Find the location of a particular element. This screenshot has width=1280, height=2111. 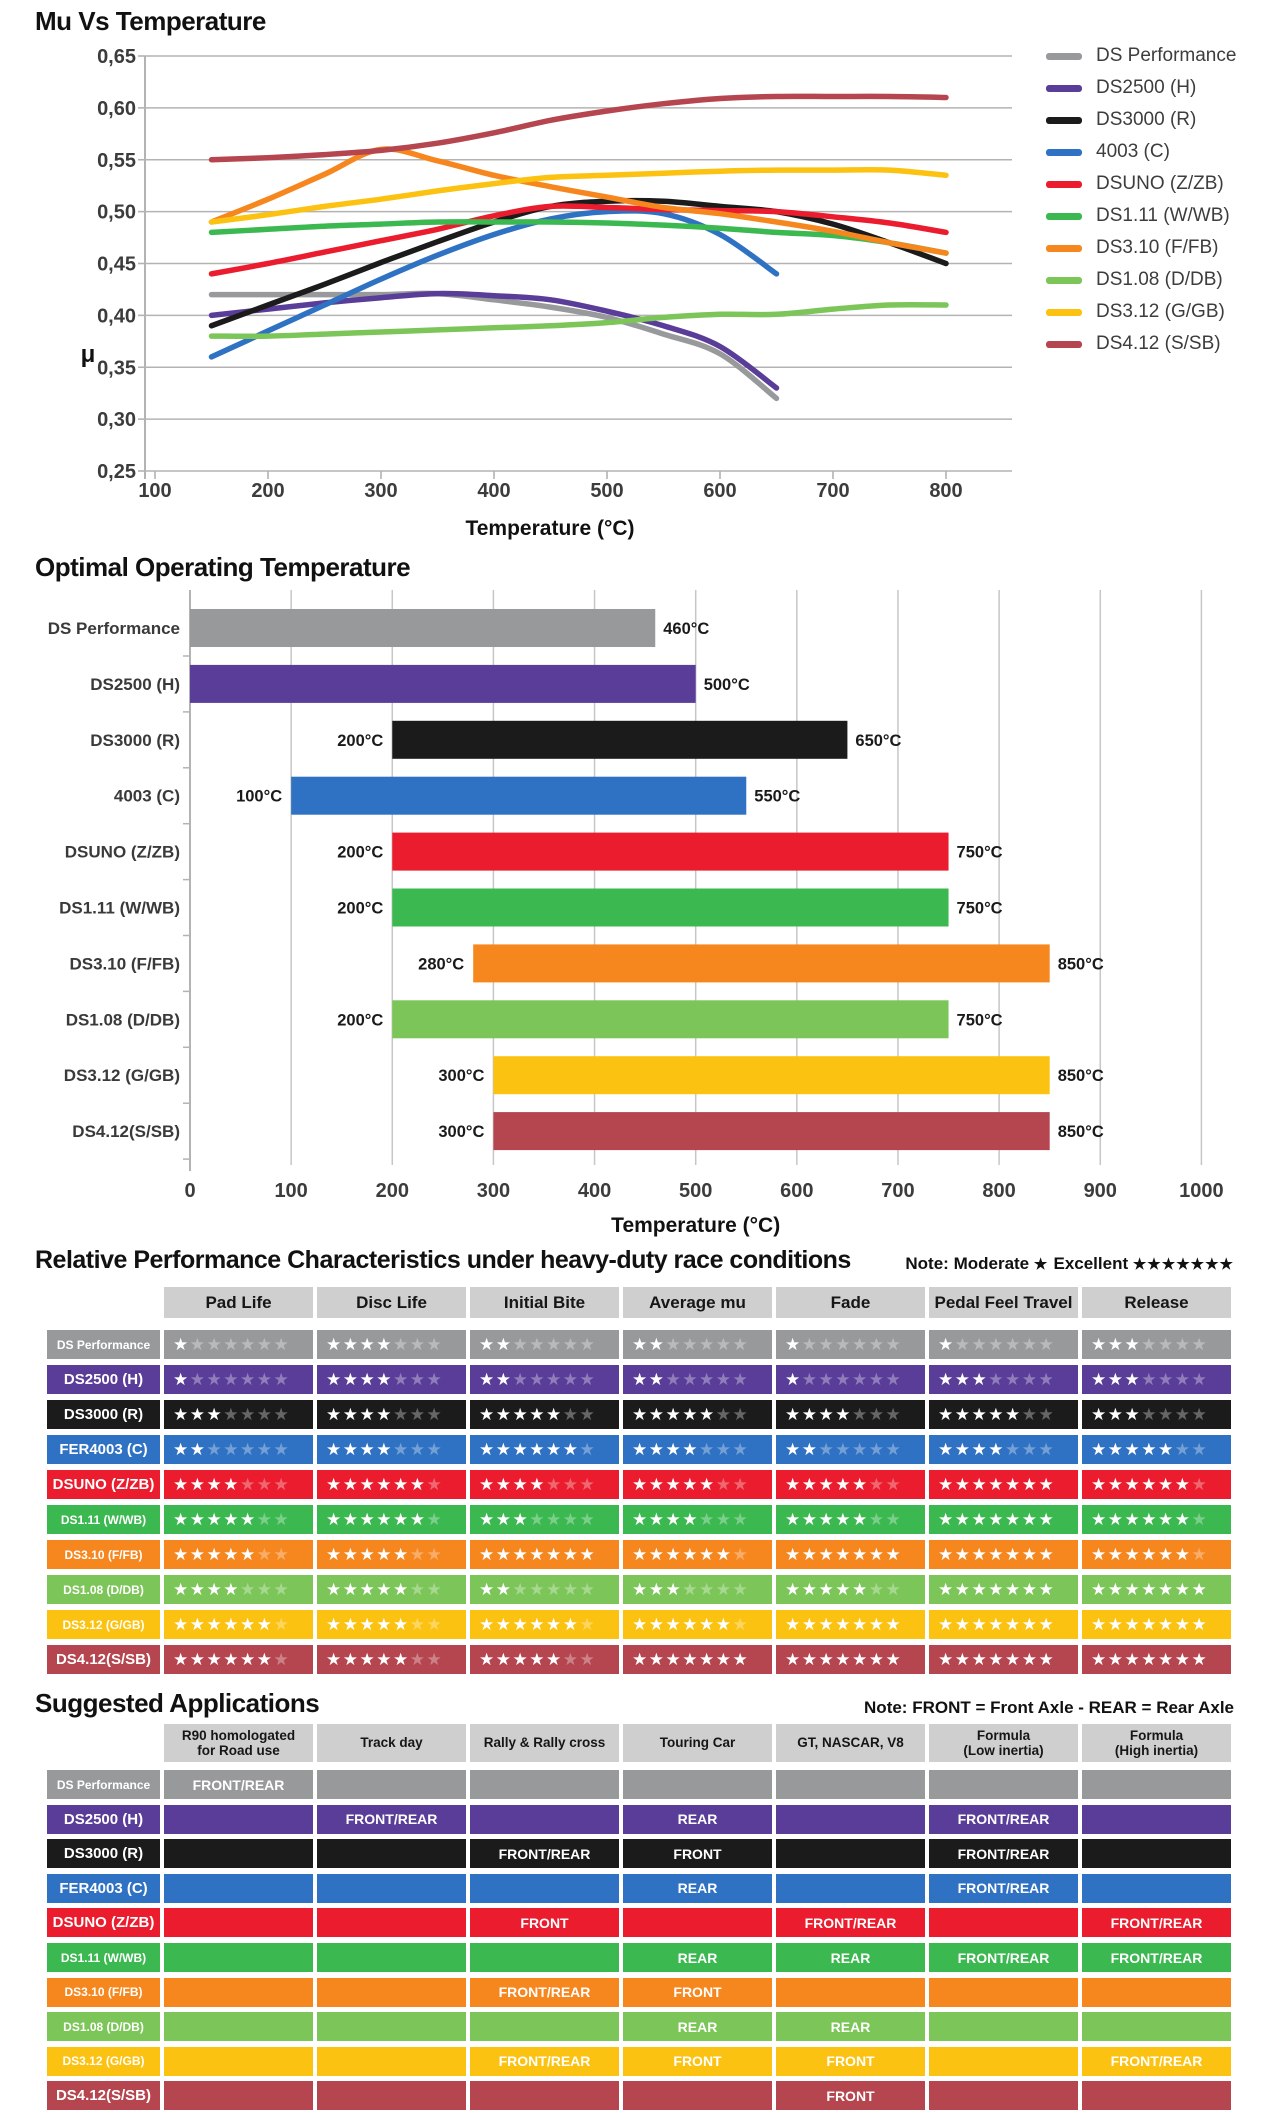

compound-row-label: DS3000 (R) is located at coordinates (103, 1854).